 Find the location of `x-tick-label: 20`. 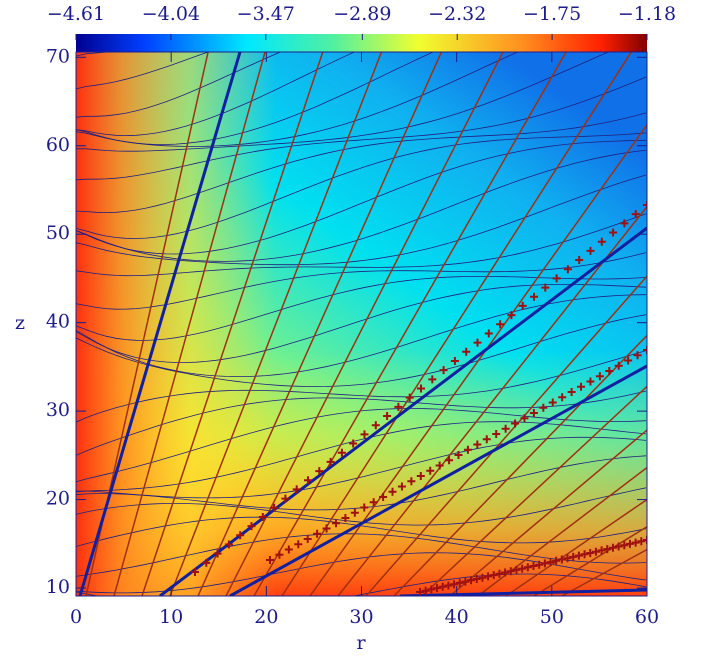

x-tick-label: 20 is located at coordinates (266, 617).